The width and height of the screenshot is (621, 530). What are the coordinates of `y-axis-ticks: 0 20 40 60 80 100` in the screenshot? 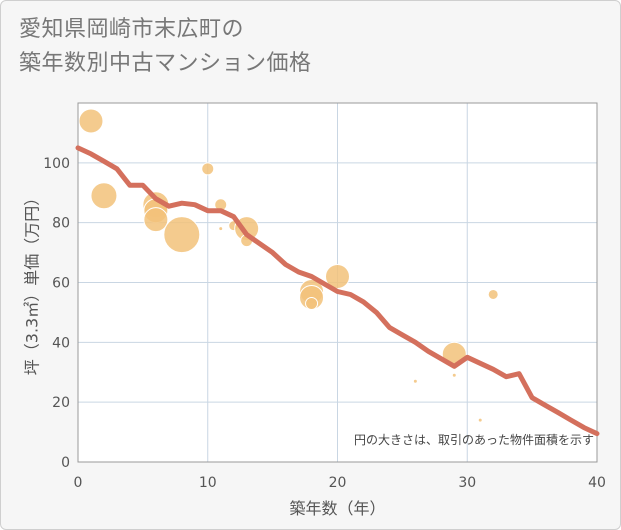 It's located at (56, 313).